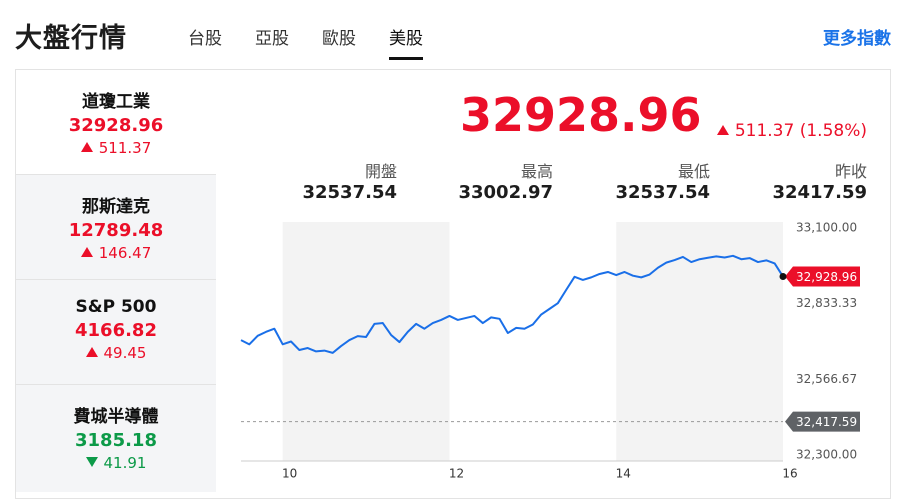 The image size is (899, 499). Describe the element at coordinates (380, 171) in the screenshot. I see `stat-label: 開盤` at that location.